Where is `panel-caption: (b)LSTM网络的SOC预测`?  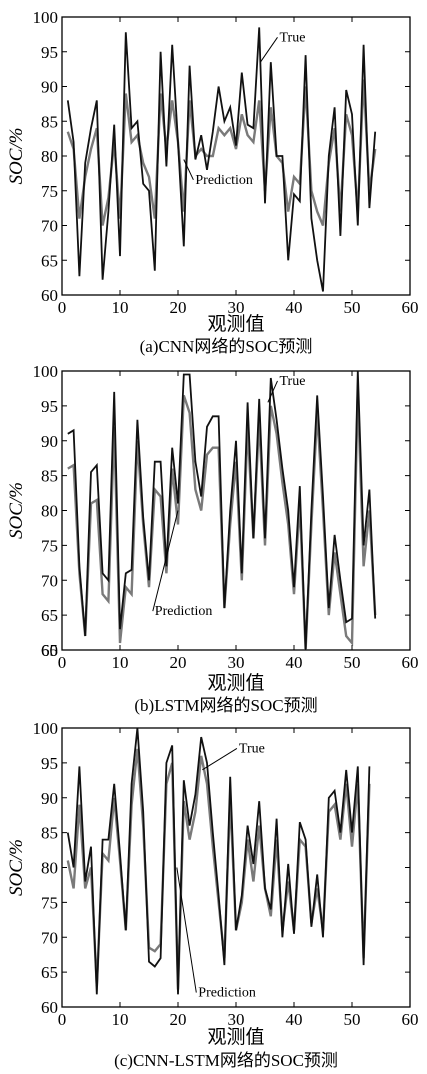
panel-caption: (b)LSTM网络的SOC预测 is located at coordinates (225, 705).